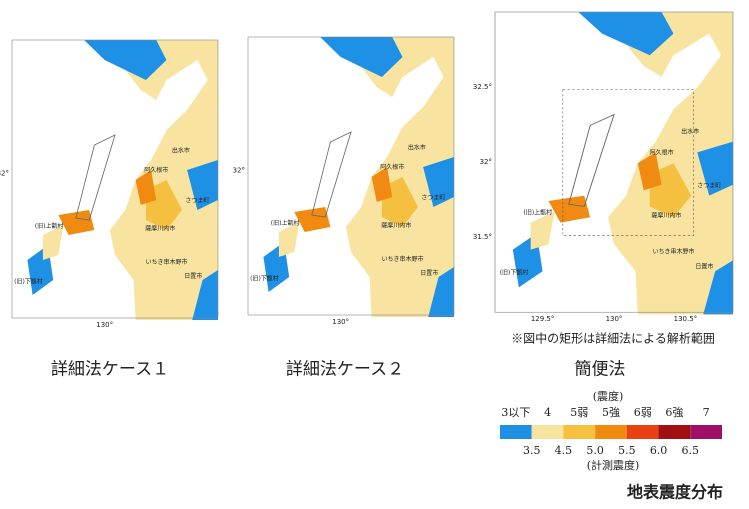 Image resolution: width=749 pixels, height=509 pixels. Describe the element at coordinates (595, 450) in the screenshot. I see `legend-boundary: 5.0` at that location.